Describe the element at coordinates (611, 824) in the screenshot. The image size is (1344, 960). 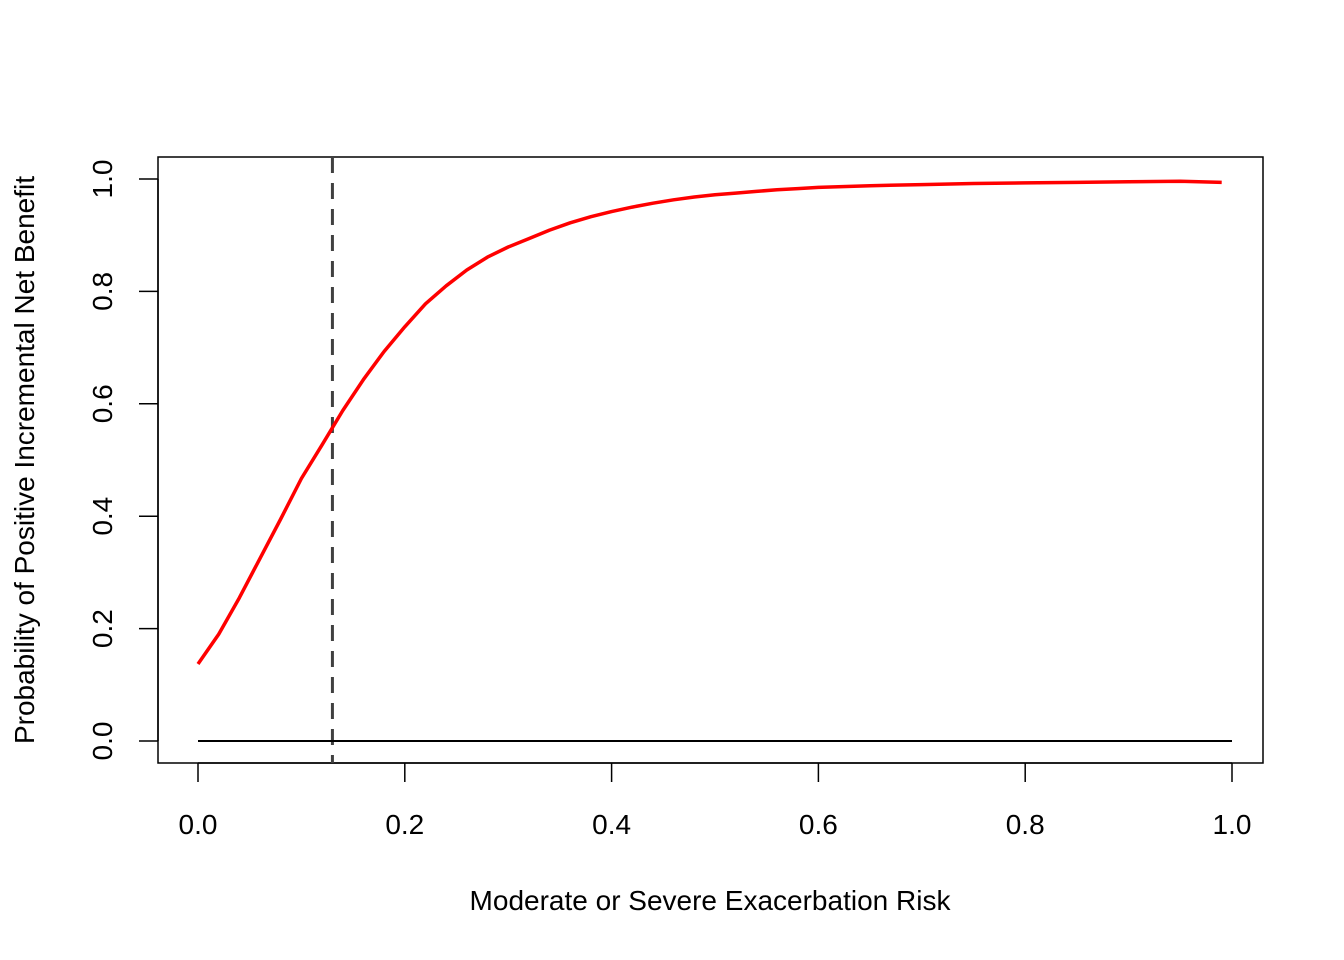
I see `x-tick-label-2: 0.4` at that location.